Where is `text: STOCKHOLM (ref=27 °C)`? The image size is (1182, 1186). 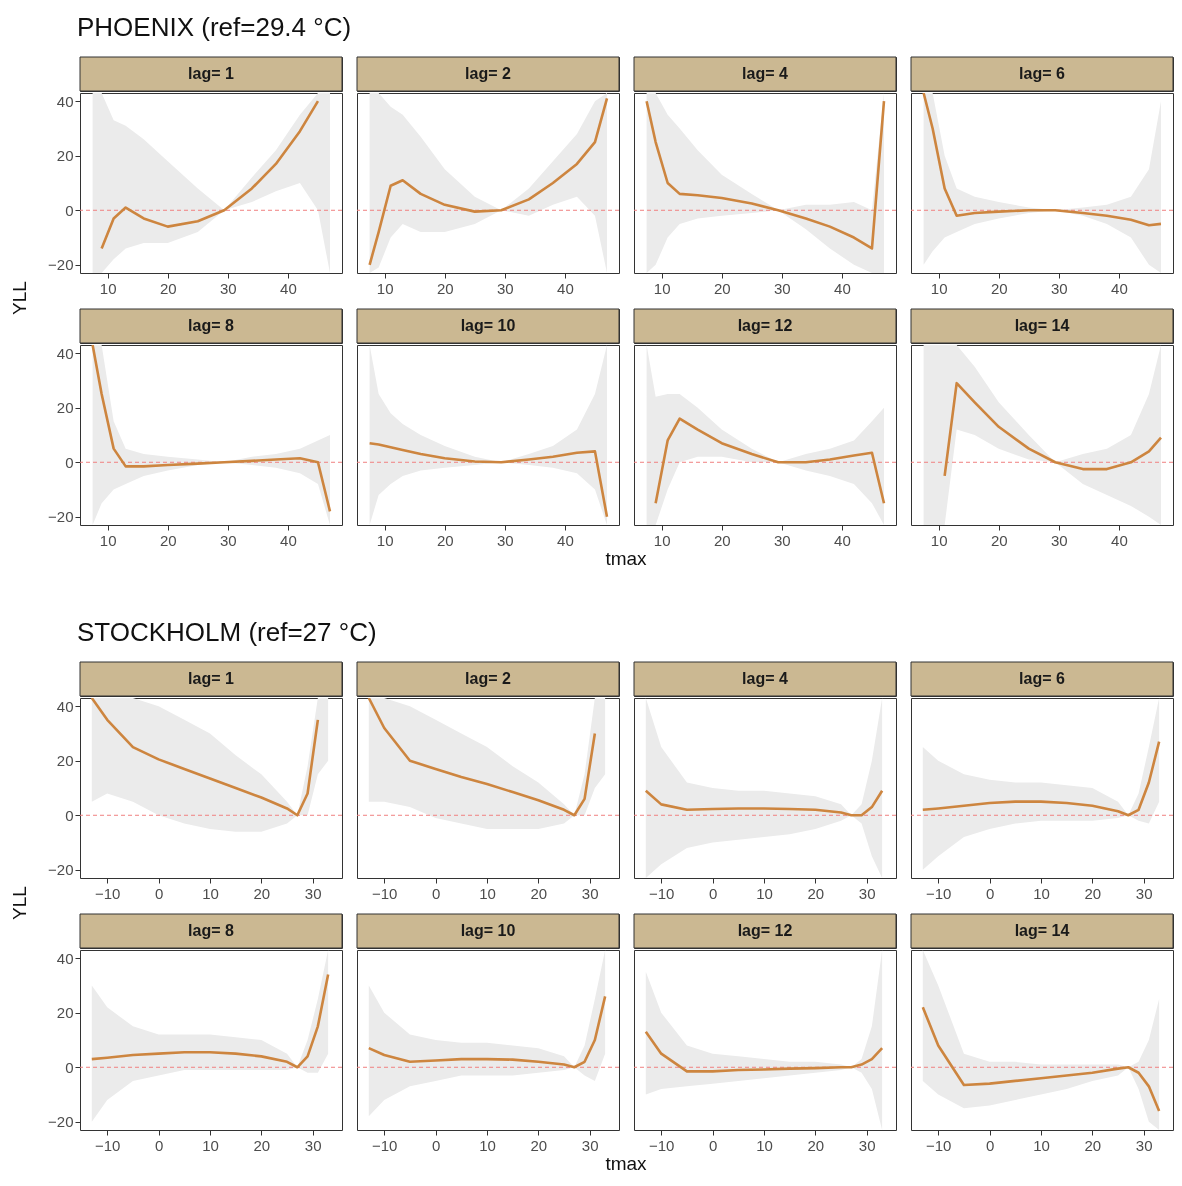
text: STOCKHOLM (ref=27 °C) is located at coordinates (227, 632).